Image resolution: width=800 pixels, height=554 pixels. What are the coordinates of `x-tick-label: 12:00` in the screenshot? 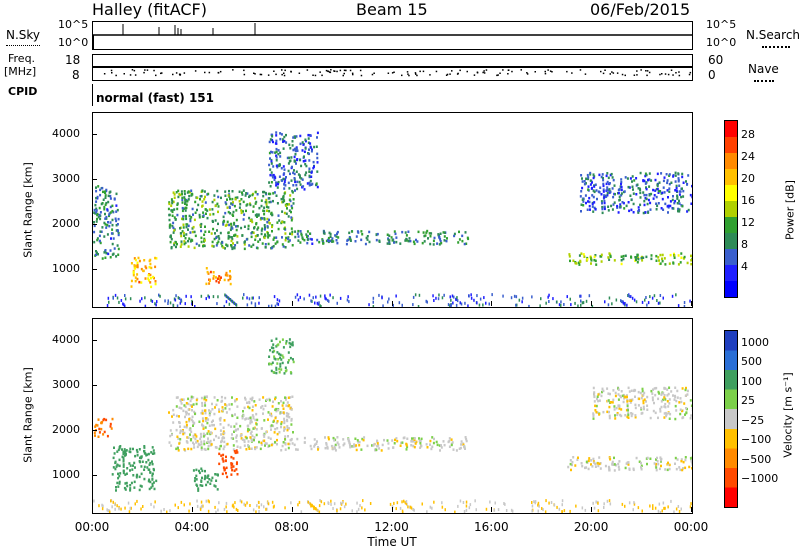 It's located at (391, 527).